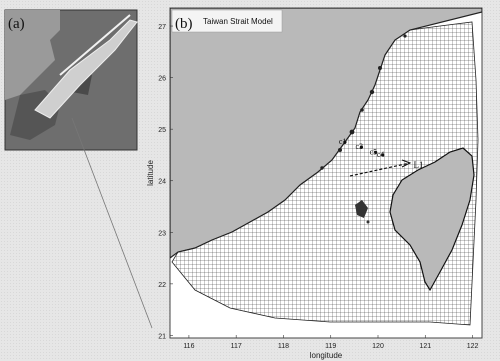 The height and width of the screenshot is (361, 500). I want to click on y-axis-ticks: 21 22 23 24 25 26 27, so click(165, 182).